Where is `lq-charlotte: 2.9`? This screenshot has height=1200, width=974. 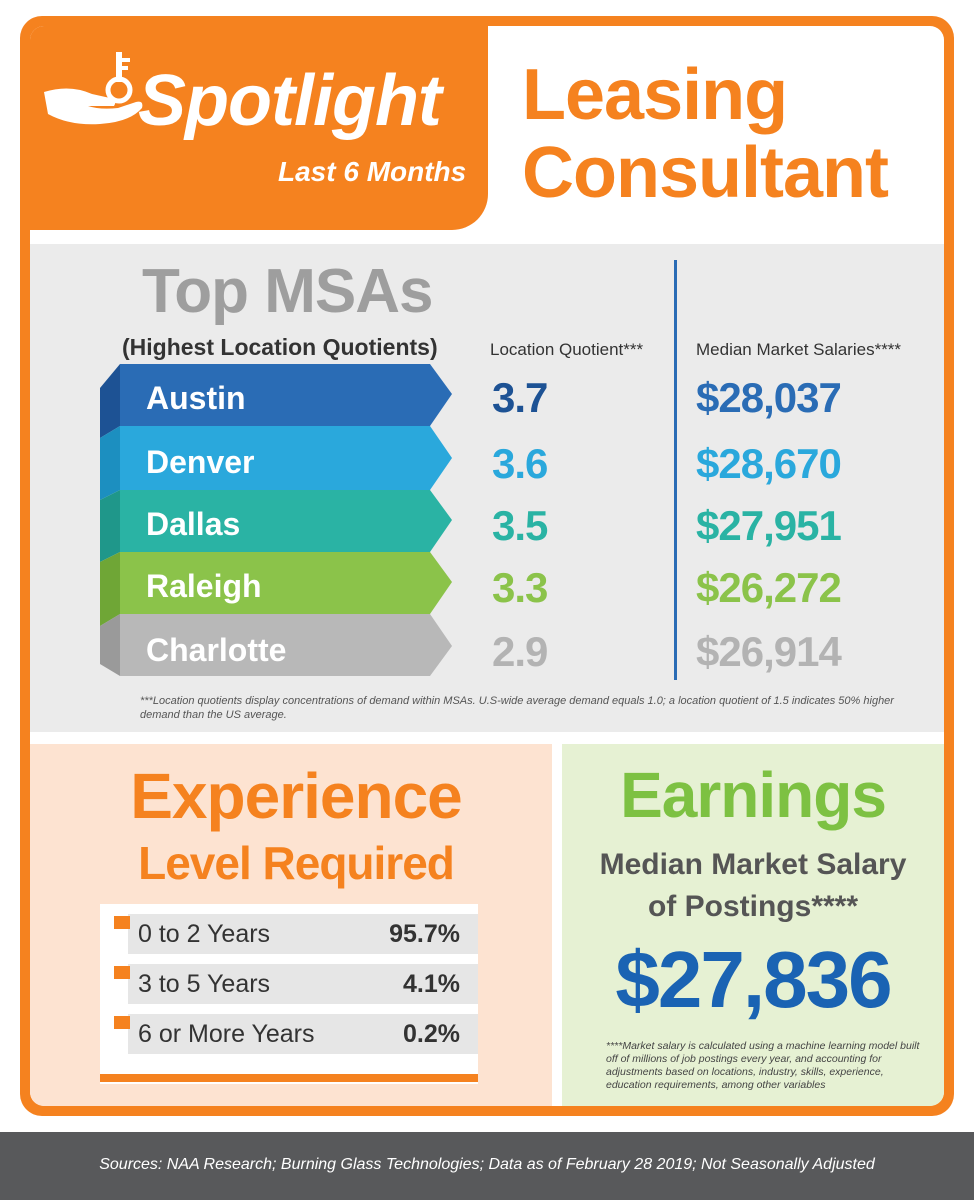 lq-charlotte: 2.9 is located at coordinates (520, 651).